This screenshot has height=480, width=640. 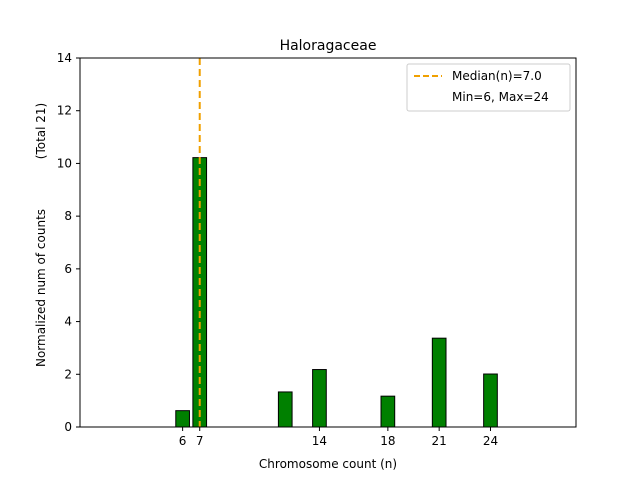 What do you see at coordinates (500, 97) in the screenshot?
I see `legend-entry-minmax: Min=6, Max=24` at bounding box center [500, 97].